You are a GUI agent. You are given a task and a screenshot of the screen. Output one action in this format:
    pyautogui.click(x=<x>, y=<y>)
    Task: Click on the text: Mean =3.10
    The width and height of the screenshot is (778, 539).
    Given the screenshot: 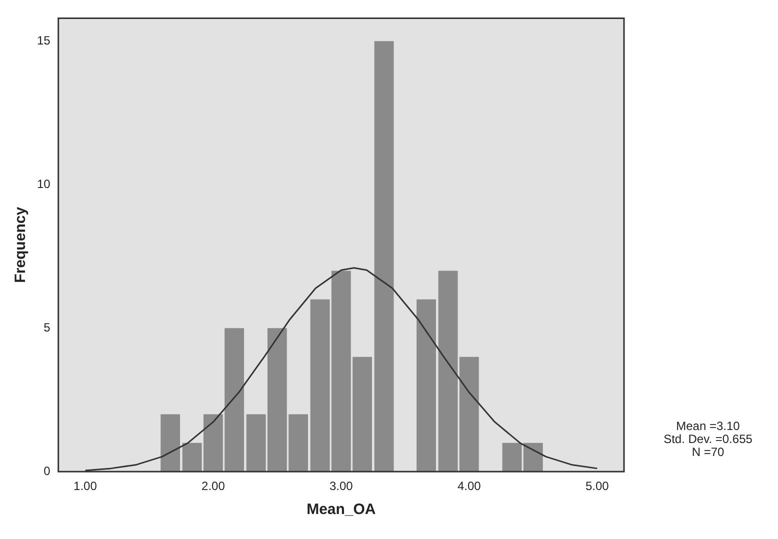 What is the action you would take?
    pyautogui.click(x=708, y=426)
    